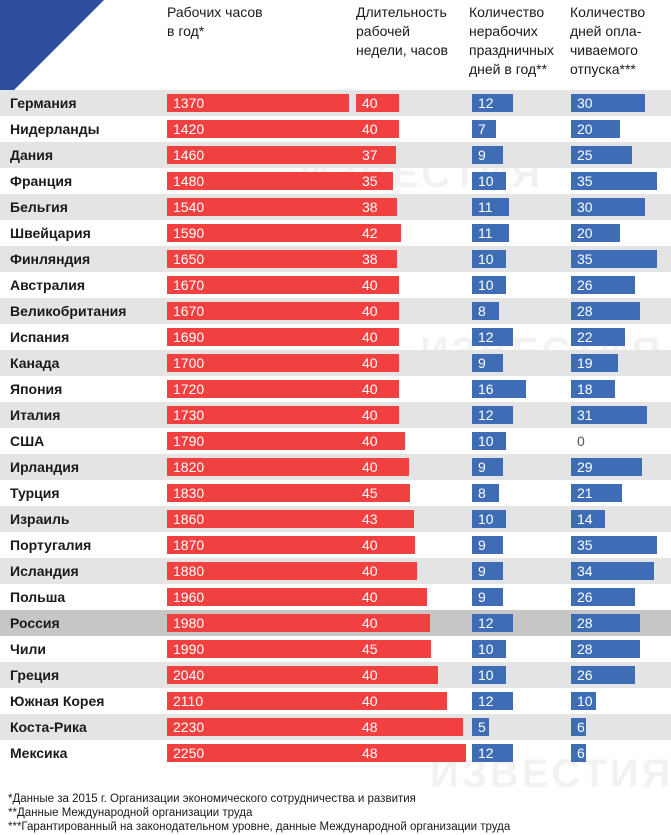  What do you see at coordinates (585, 493) in the screenshot?
I see `vacation-value-label: 21` at bounding box center [585, 493].